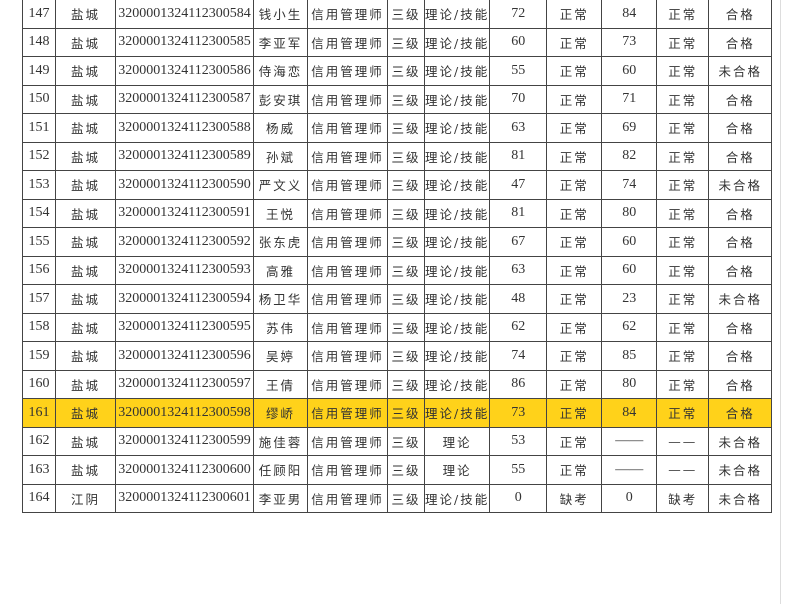 This screenshot has height=604, width=793. Describe the element at coordinates (683, 498) in the screenshot. I see `skill-status-cell: 缺考` at that location.